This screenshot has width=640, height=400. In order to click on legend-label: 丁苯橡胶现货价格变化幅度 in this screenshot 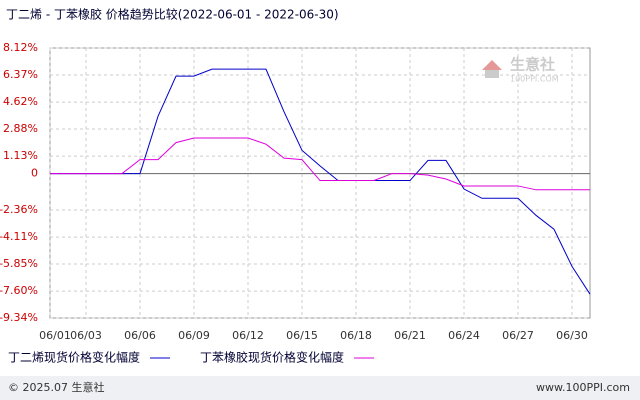, I will do `click(272, 357)`.